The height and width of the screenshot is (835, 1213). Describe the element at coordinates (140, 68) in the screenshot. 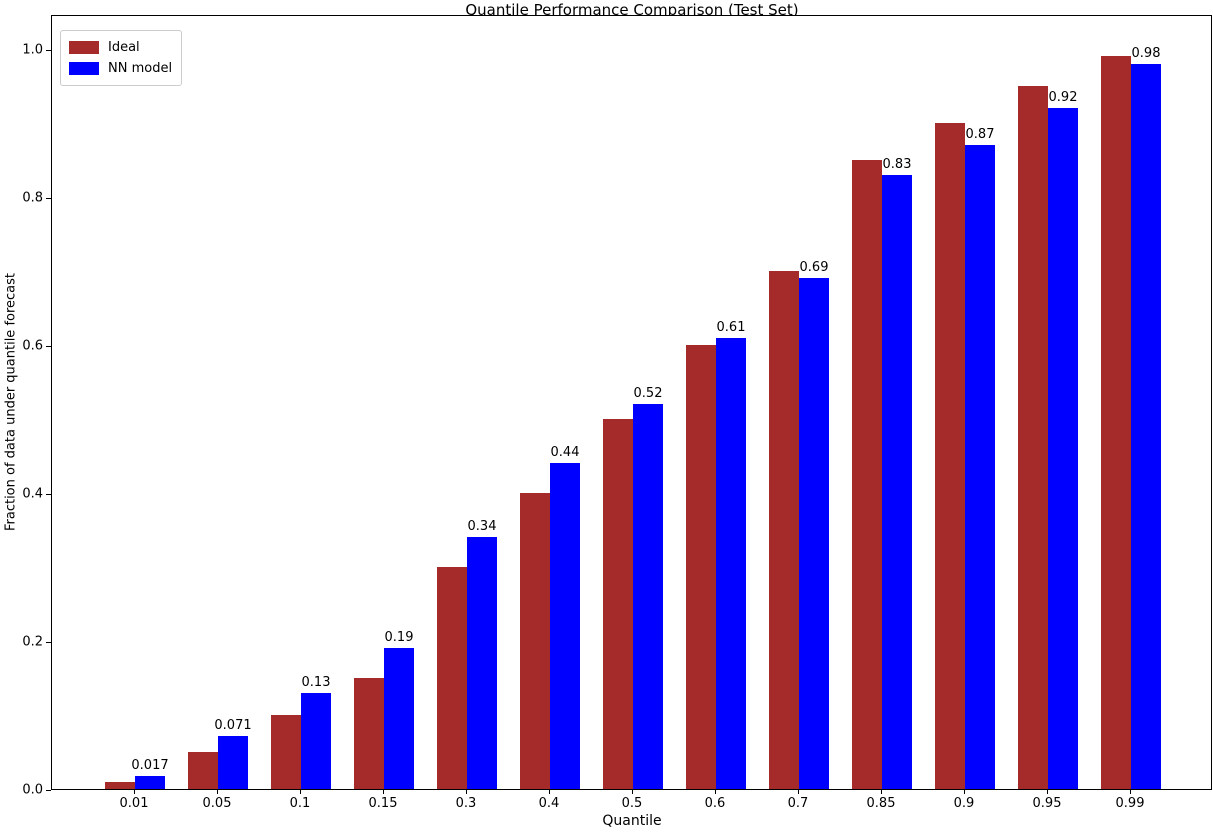

I see `legend-label-nn-model: NN model` at that location.